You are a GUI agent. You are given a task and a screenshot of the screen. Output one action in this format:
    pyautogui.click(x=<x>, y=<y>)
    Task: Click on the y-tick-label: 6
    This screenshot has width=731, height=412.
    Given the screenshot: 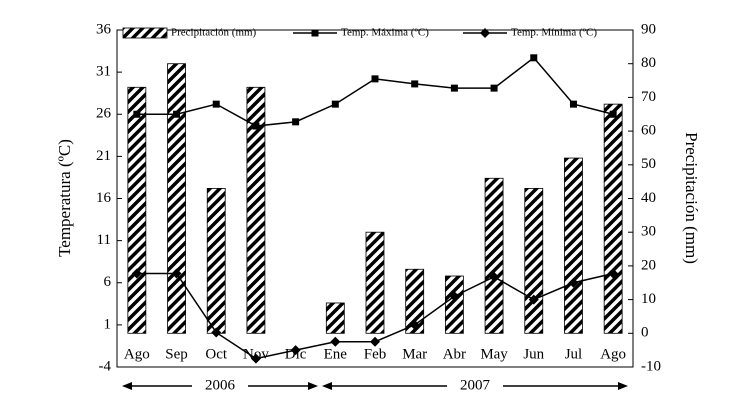 What is the action you would take?
    pyautogui.click(x=108, y=282)
    